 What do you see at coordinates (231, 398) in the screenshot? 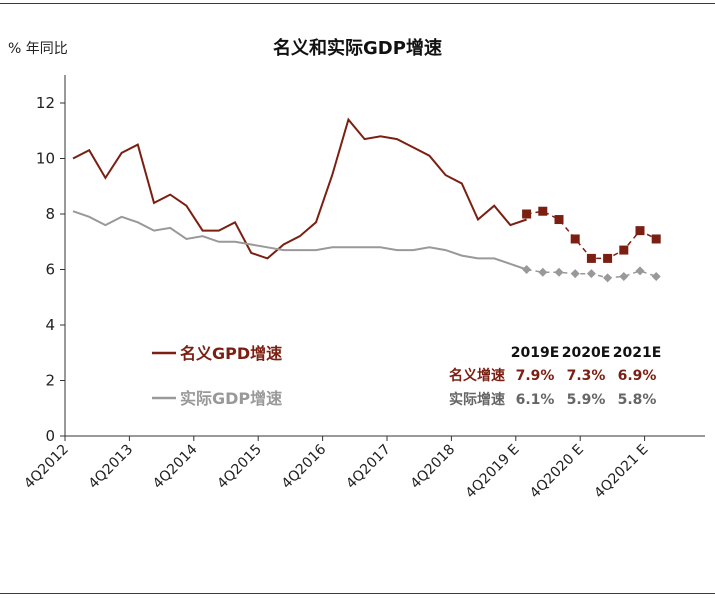
I see `legend-label: 实际GDP增速` at bounding box center [231, 398].